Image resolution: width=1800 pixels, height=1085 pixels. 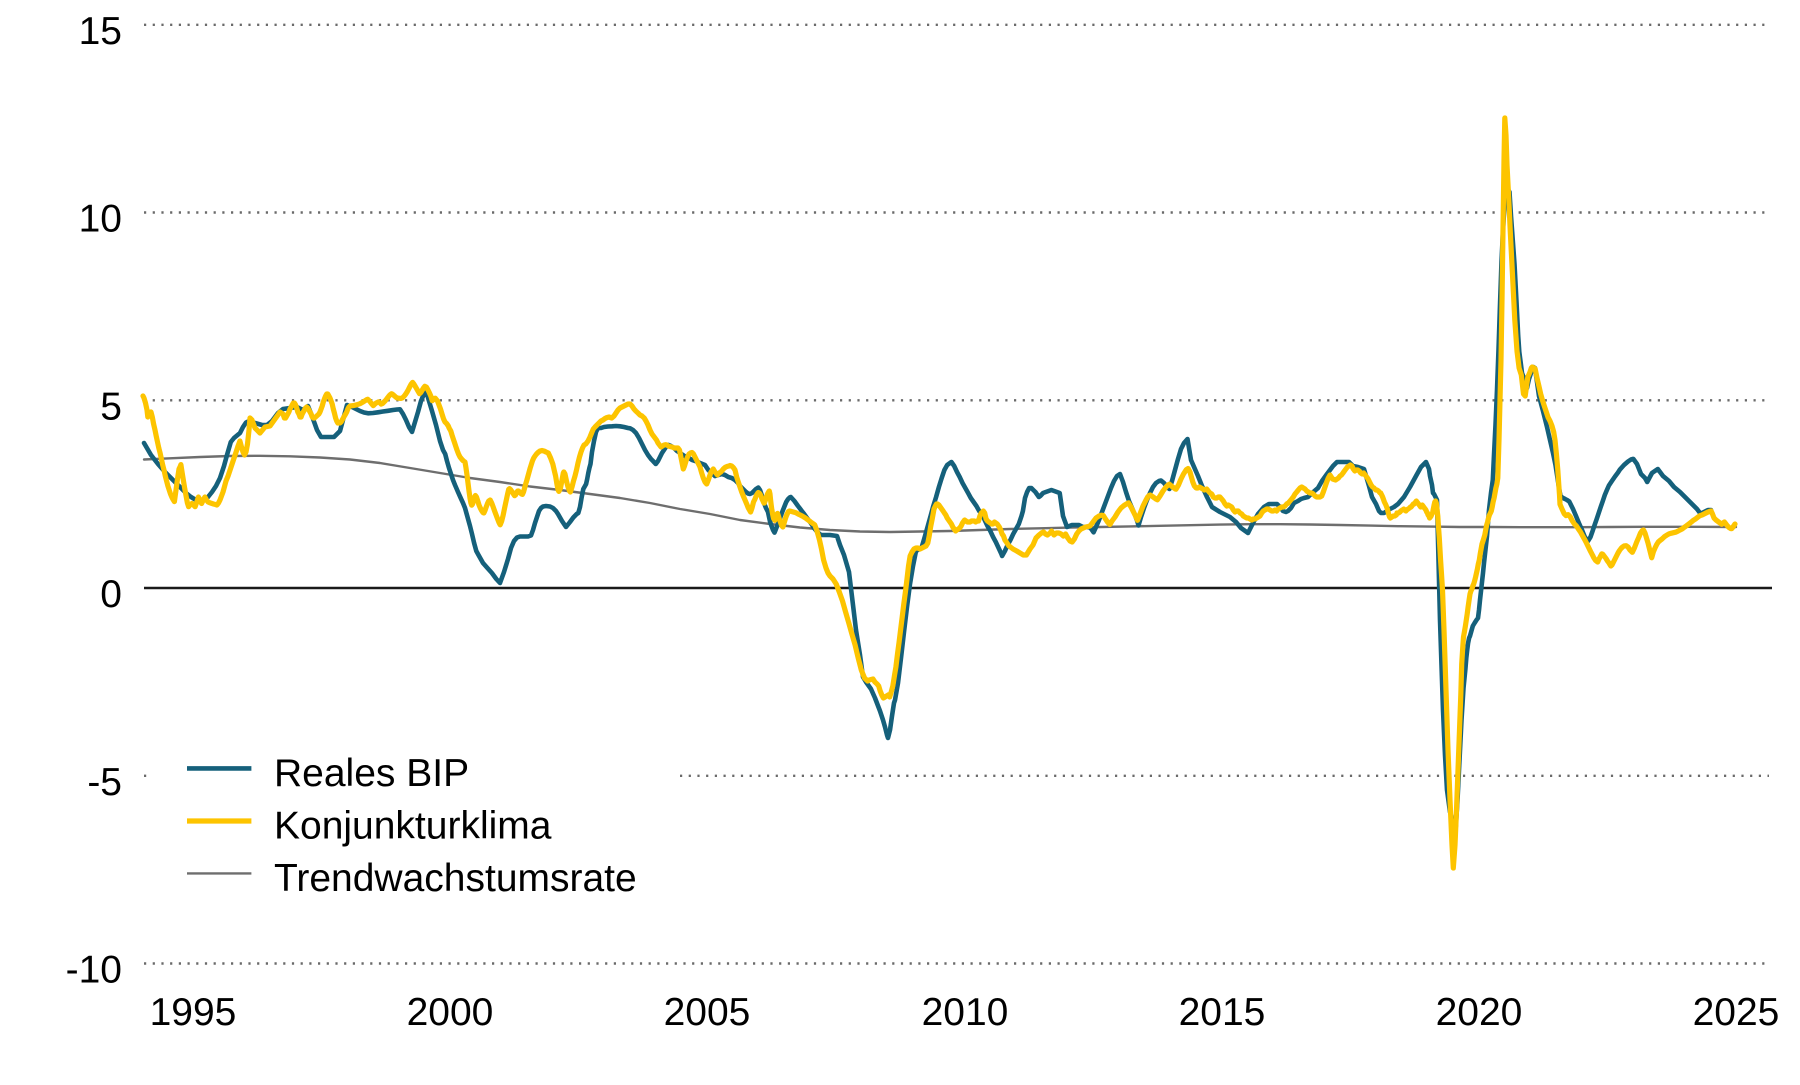 I want to click on svg-text: Trendwachstumsrate, so click(x=455, y=878).